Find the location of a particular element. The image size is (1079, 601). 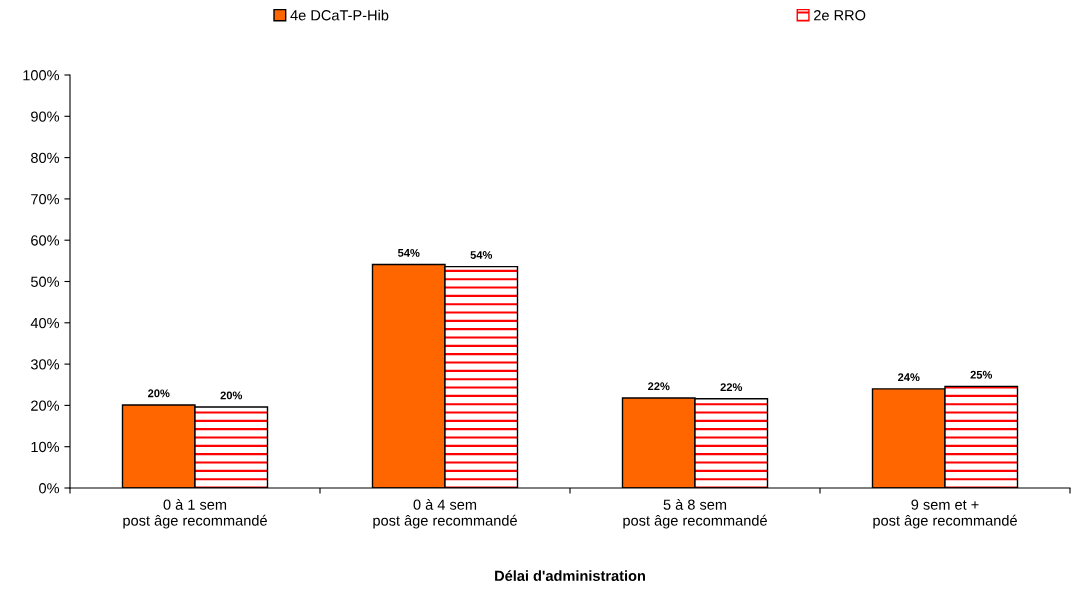

x-tick-label: 0 à 1 sem post âge recommandé is located at coordinates (195, 513).